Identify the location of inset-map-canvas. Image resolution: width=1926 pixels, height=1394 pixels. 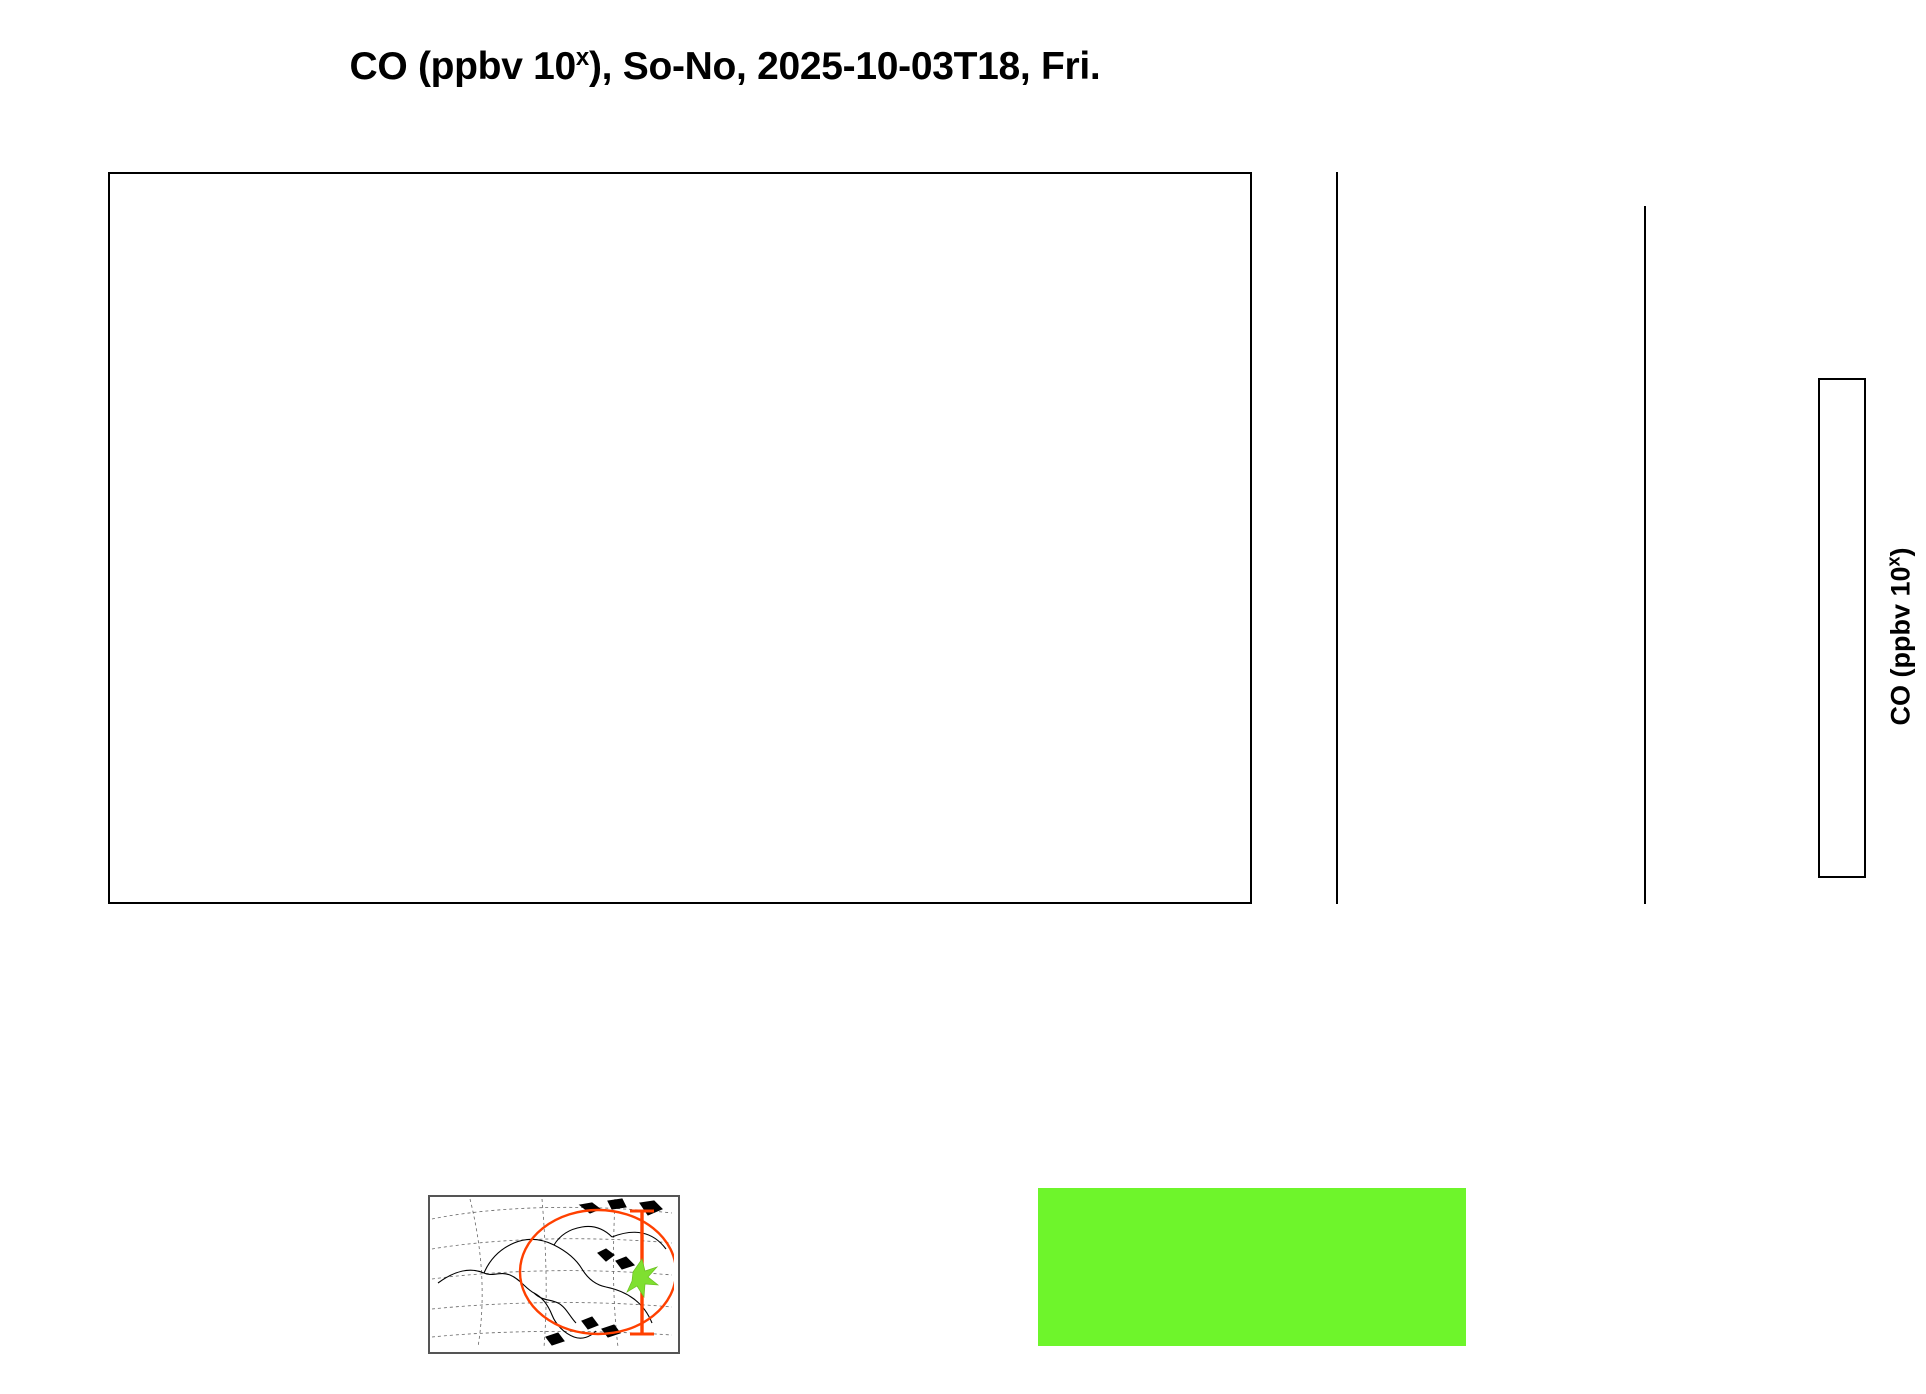
(554, 1273).